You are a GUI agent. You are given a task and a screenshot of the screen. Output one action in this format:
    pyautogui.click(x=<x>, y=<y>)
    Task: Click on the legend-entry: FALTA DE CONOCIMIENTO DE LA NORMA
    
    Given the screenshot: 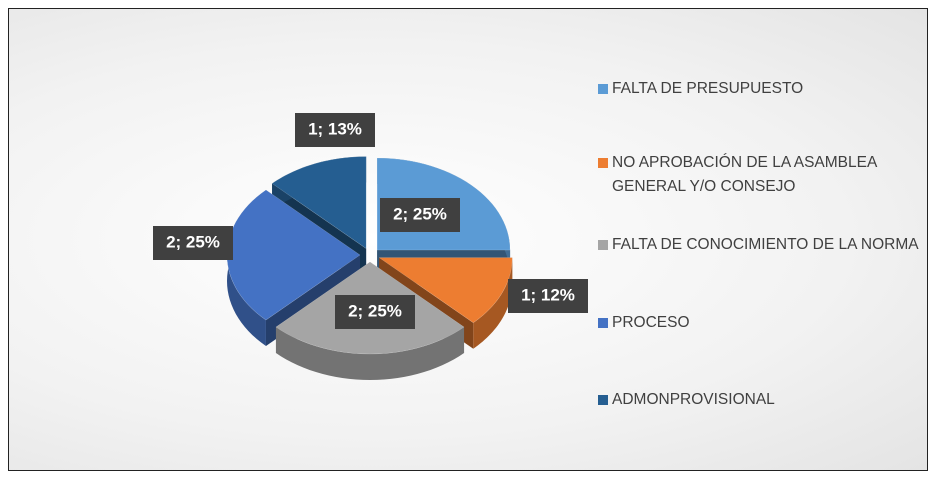 What is the action you would take?
    pyautogui.click(x=760, y=245)
    